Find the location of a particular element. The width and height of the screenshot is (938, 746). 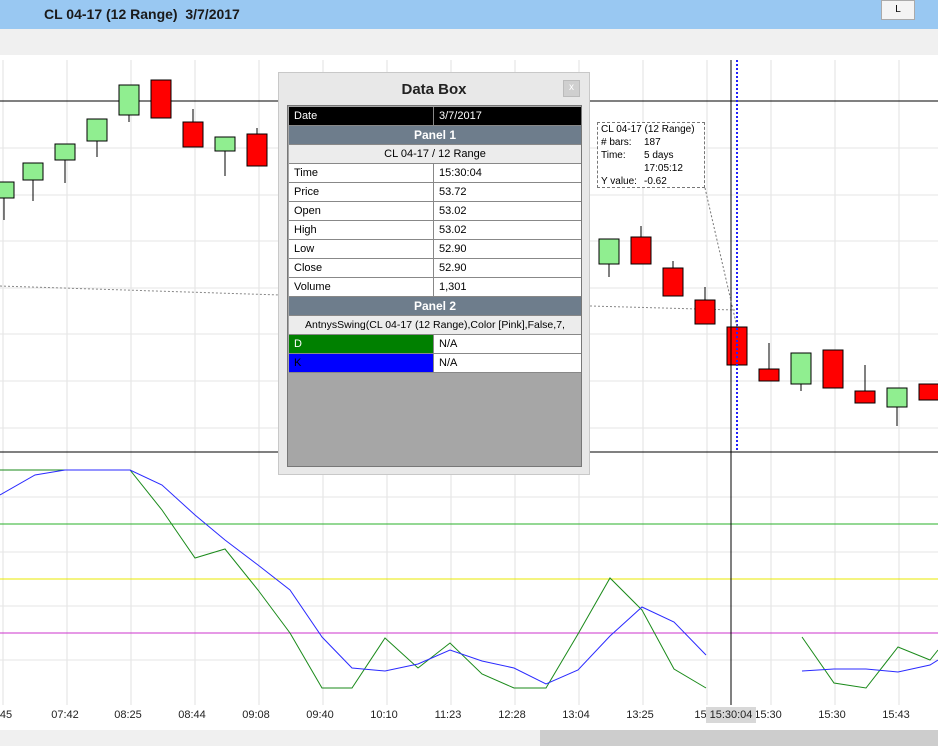

data-row: Volume 1,301 is located at coordinates (435, 287).